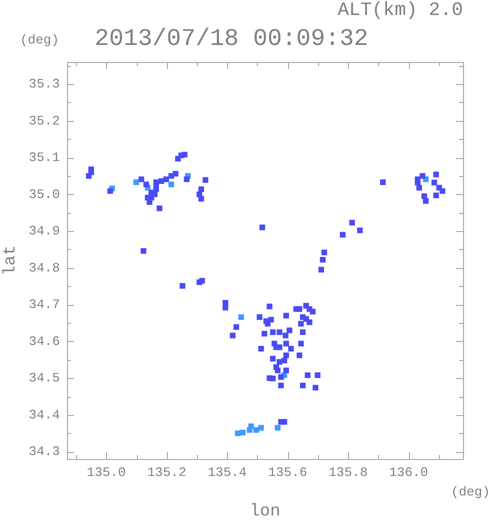  I want to click on y-tick-label: 34.7, so click(44, 304).